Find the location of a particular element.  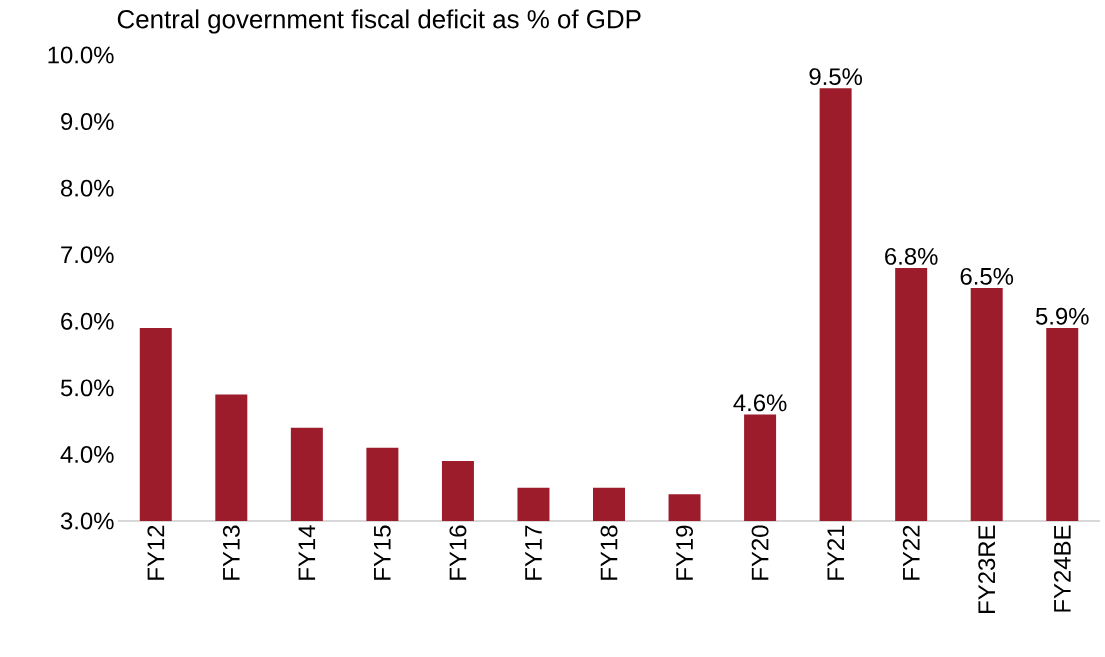

x-tick-label: FY24BE is located at coordinates (1062, 568).